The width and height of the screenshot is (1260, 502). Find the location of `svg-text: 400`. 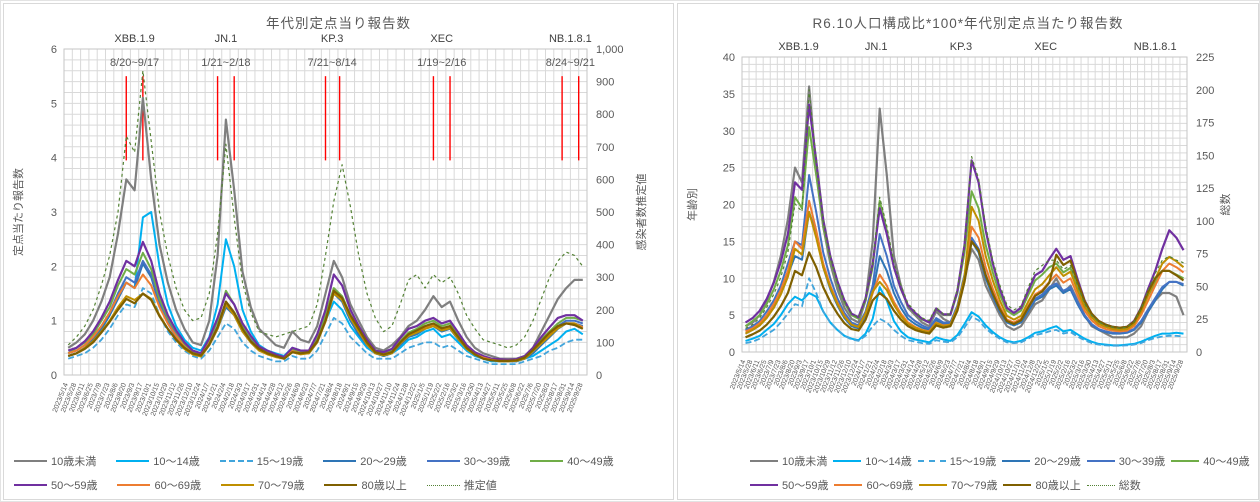

svg-text: 400 is located at coordinates (605, 246).